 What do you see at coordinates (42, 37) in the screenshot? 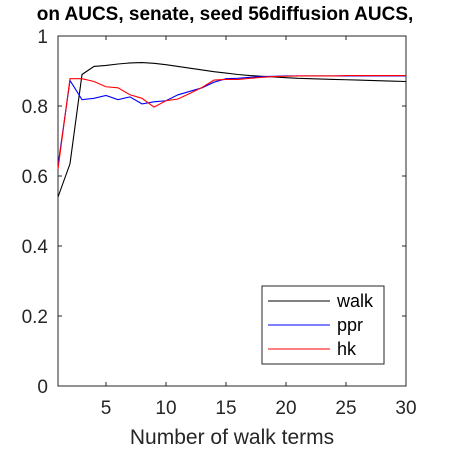
I see `y-tick-label: 1` at bounding box center [42, 37].